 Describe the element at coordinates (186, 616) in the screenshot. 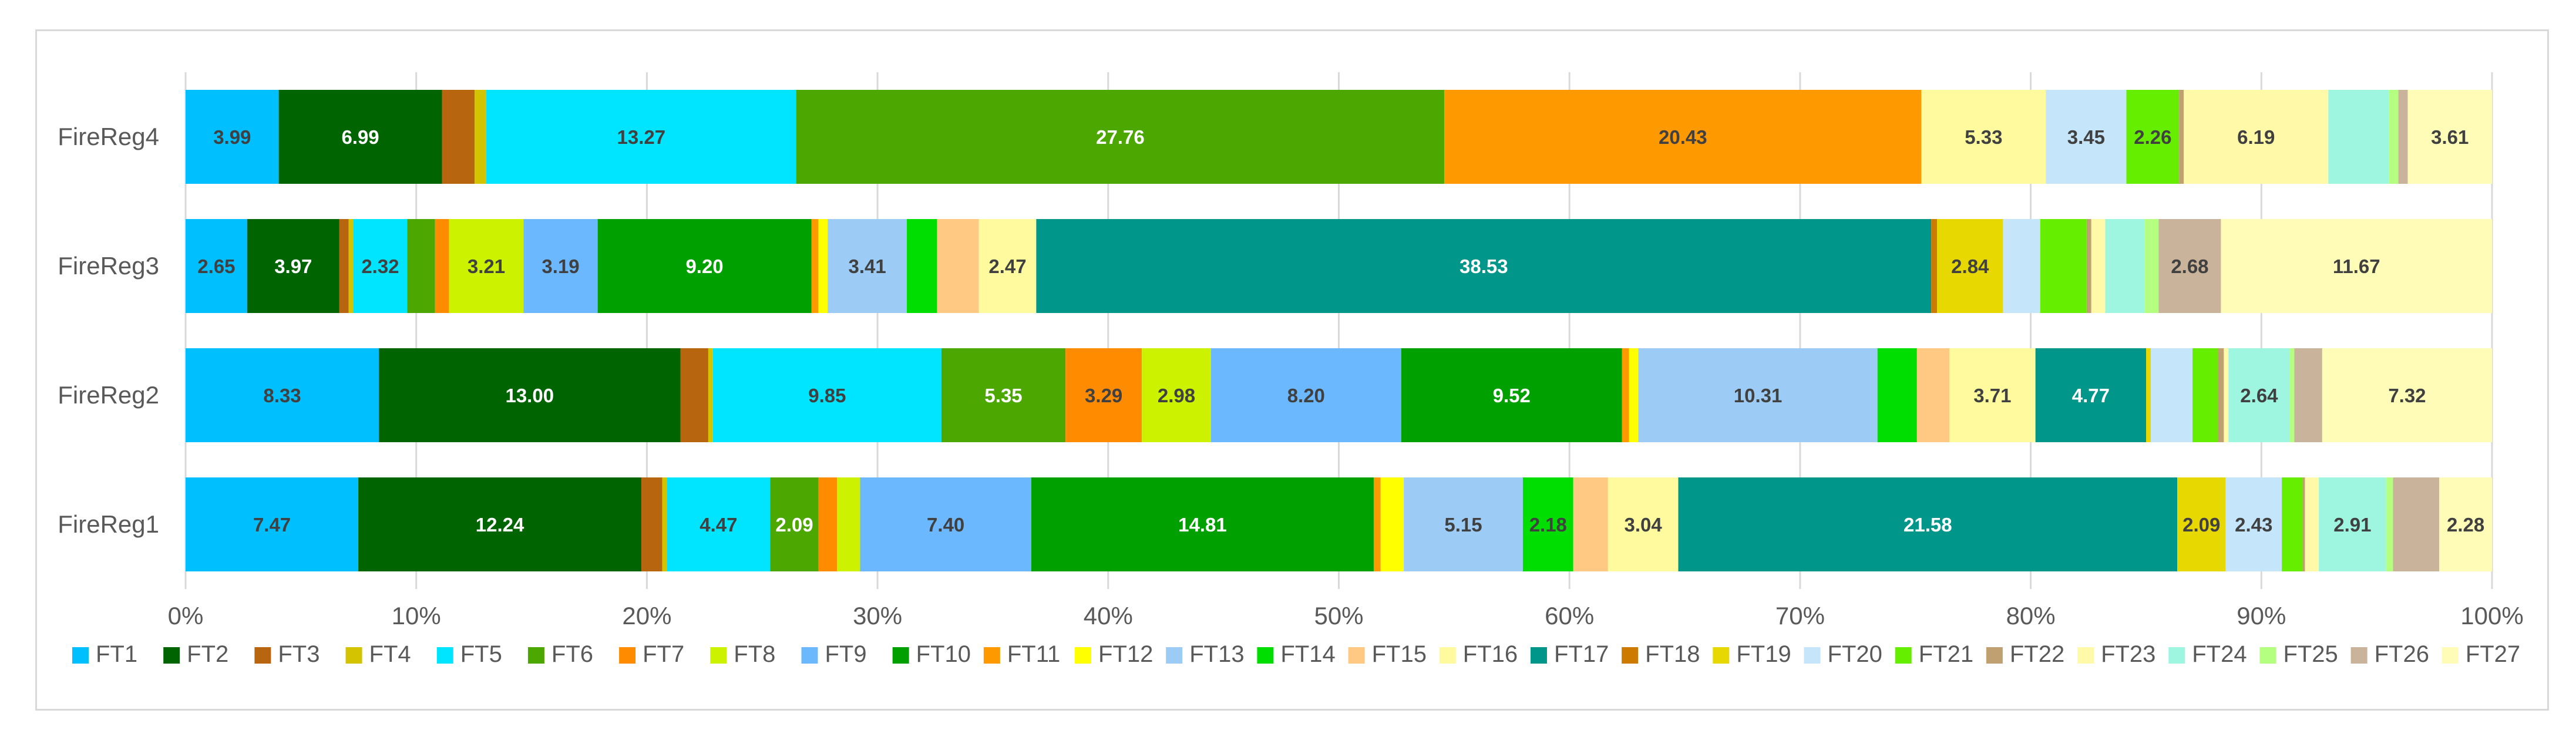

I see `x-tick-label: 0%` at that location.